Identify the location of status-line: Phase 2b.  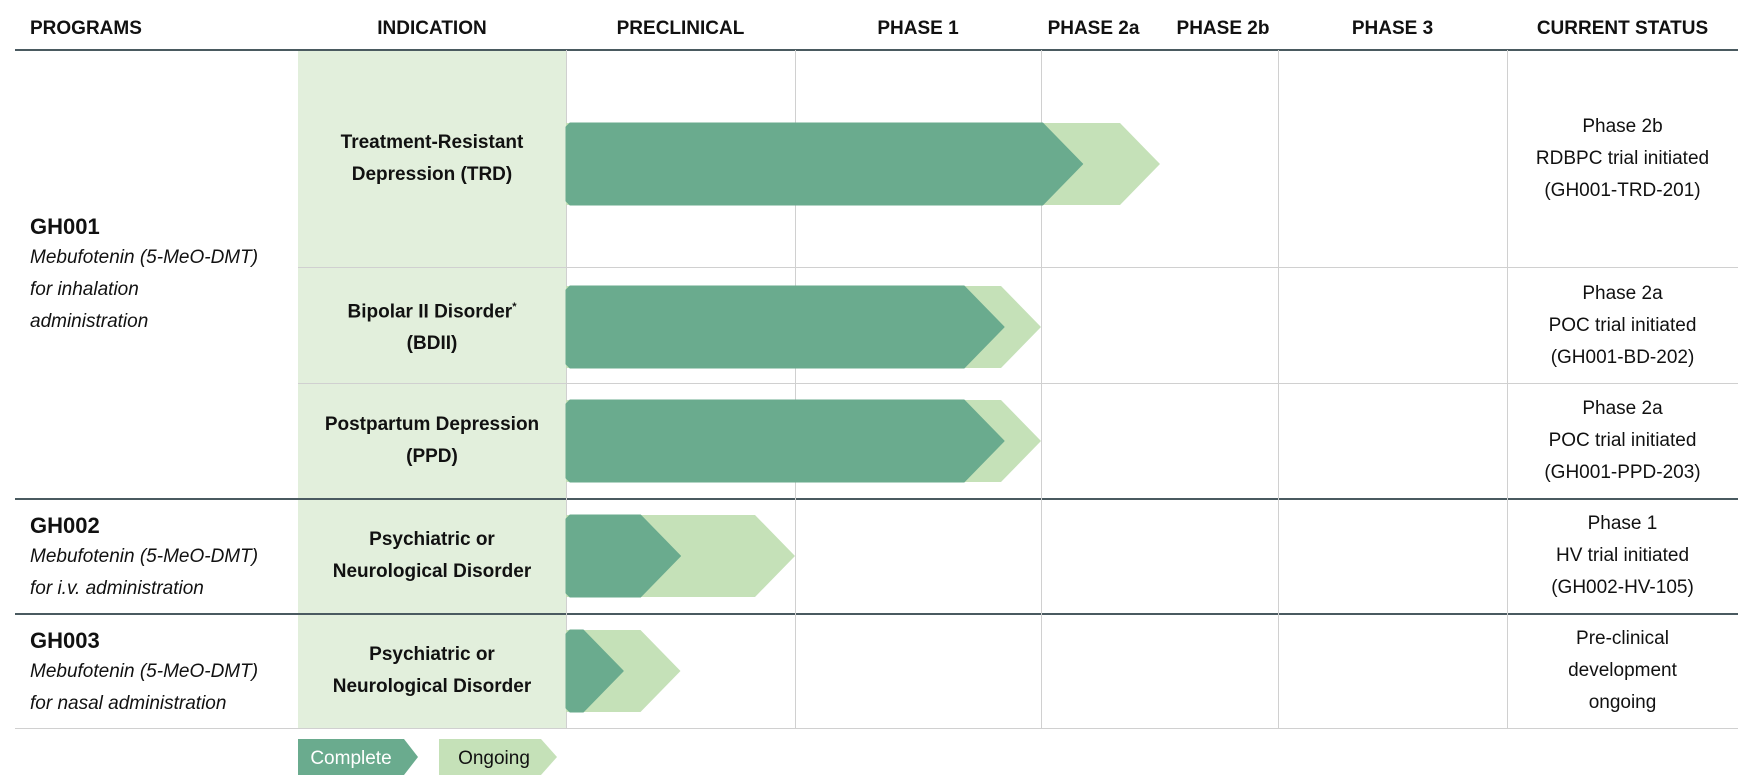
(1622, 126).